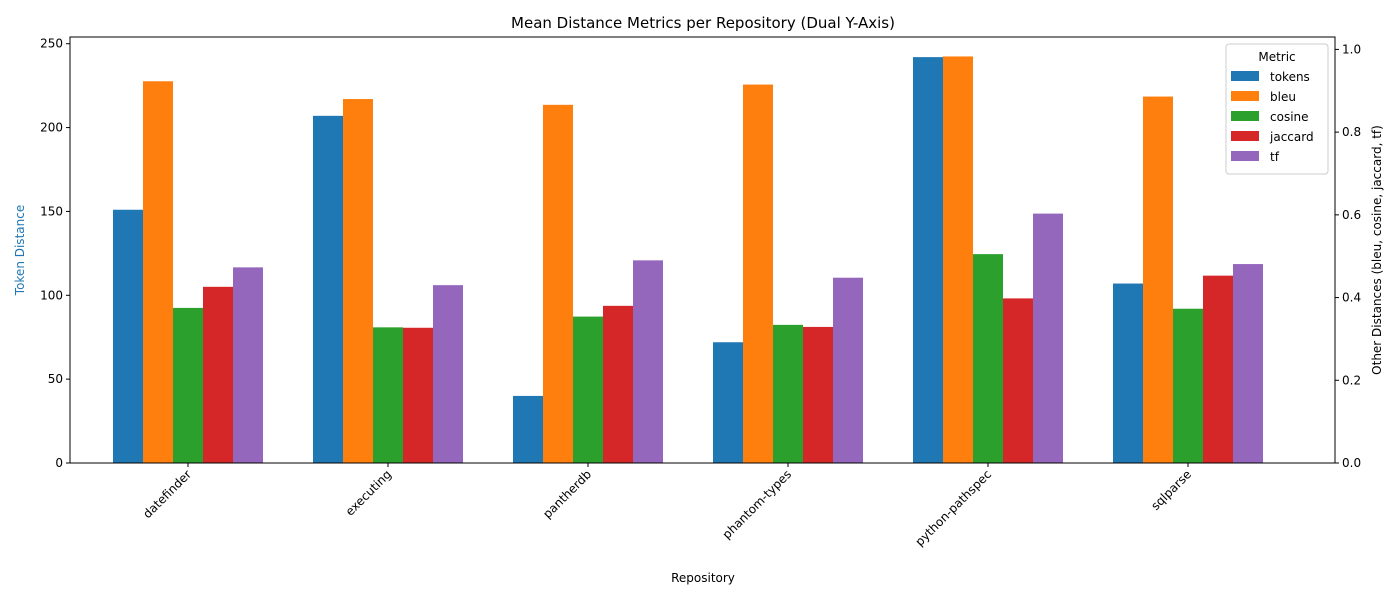 Image resolution: width=1400 pixels, height=600 pixels. I want to click on bar-bleu-pantherdb, so click(558, 283).